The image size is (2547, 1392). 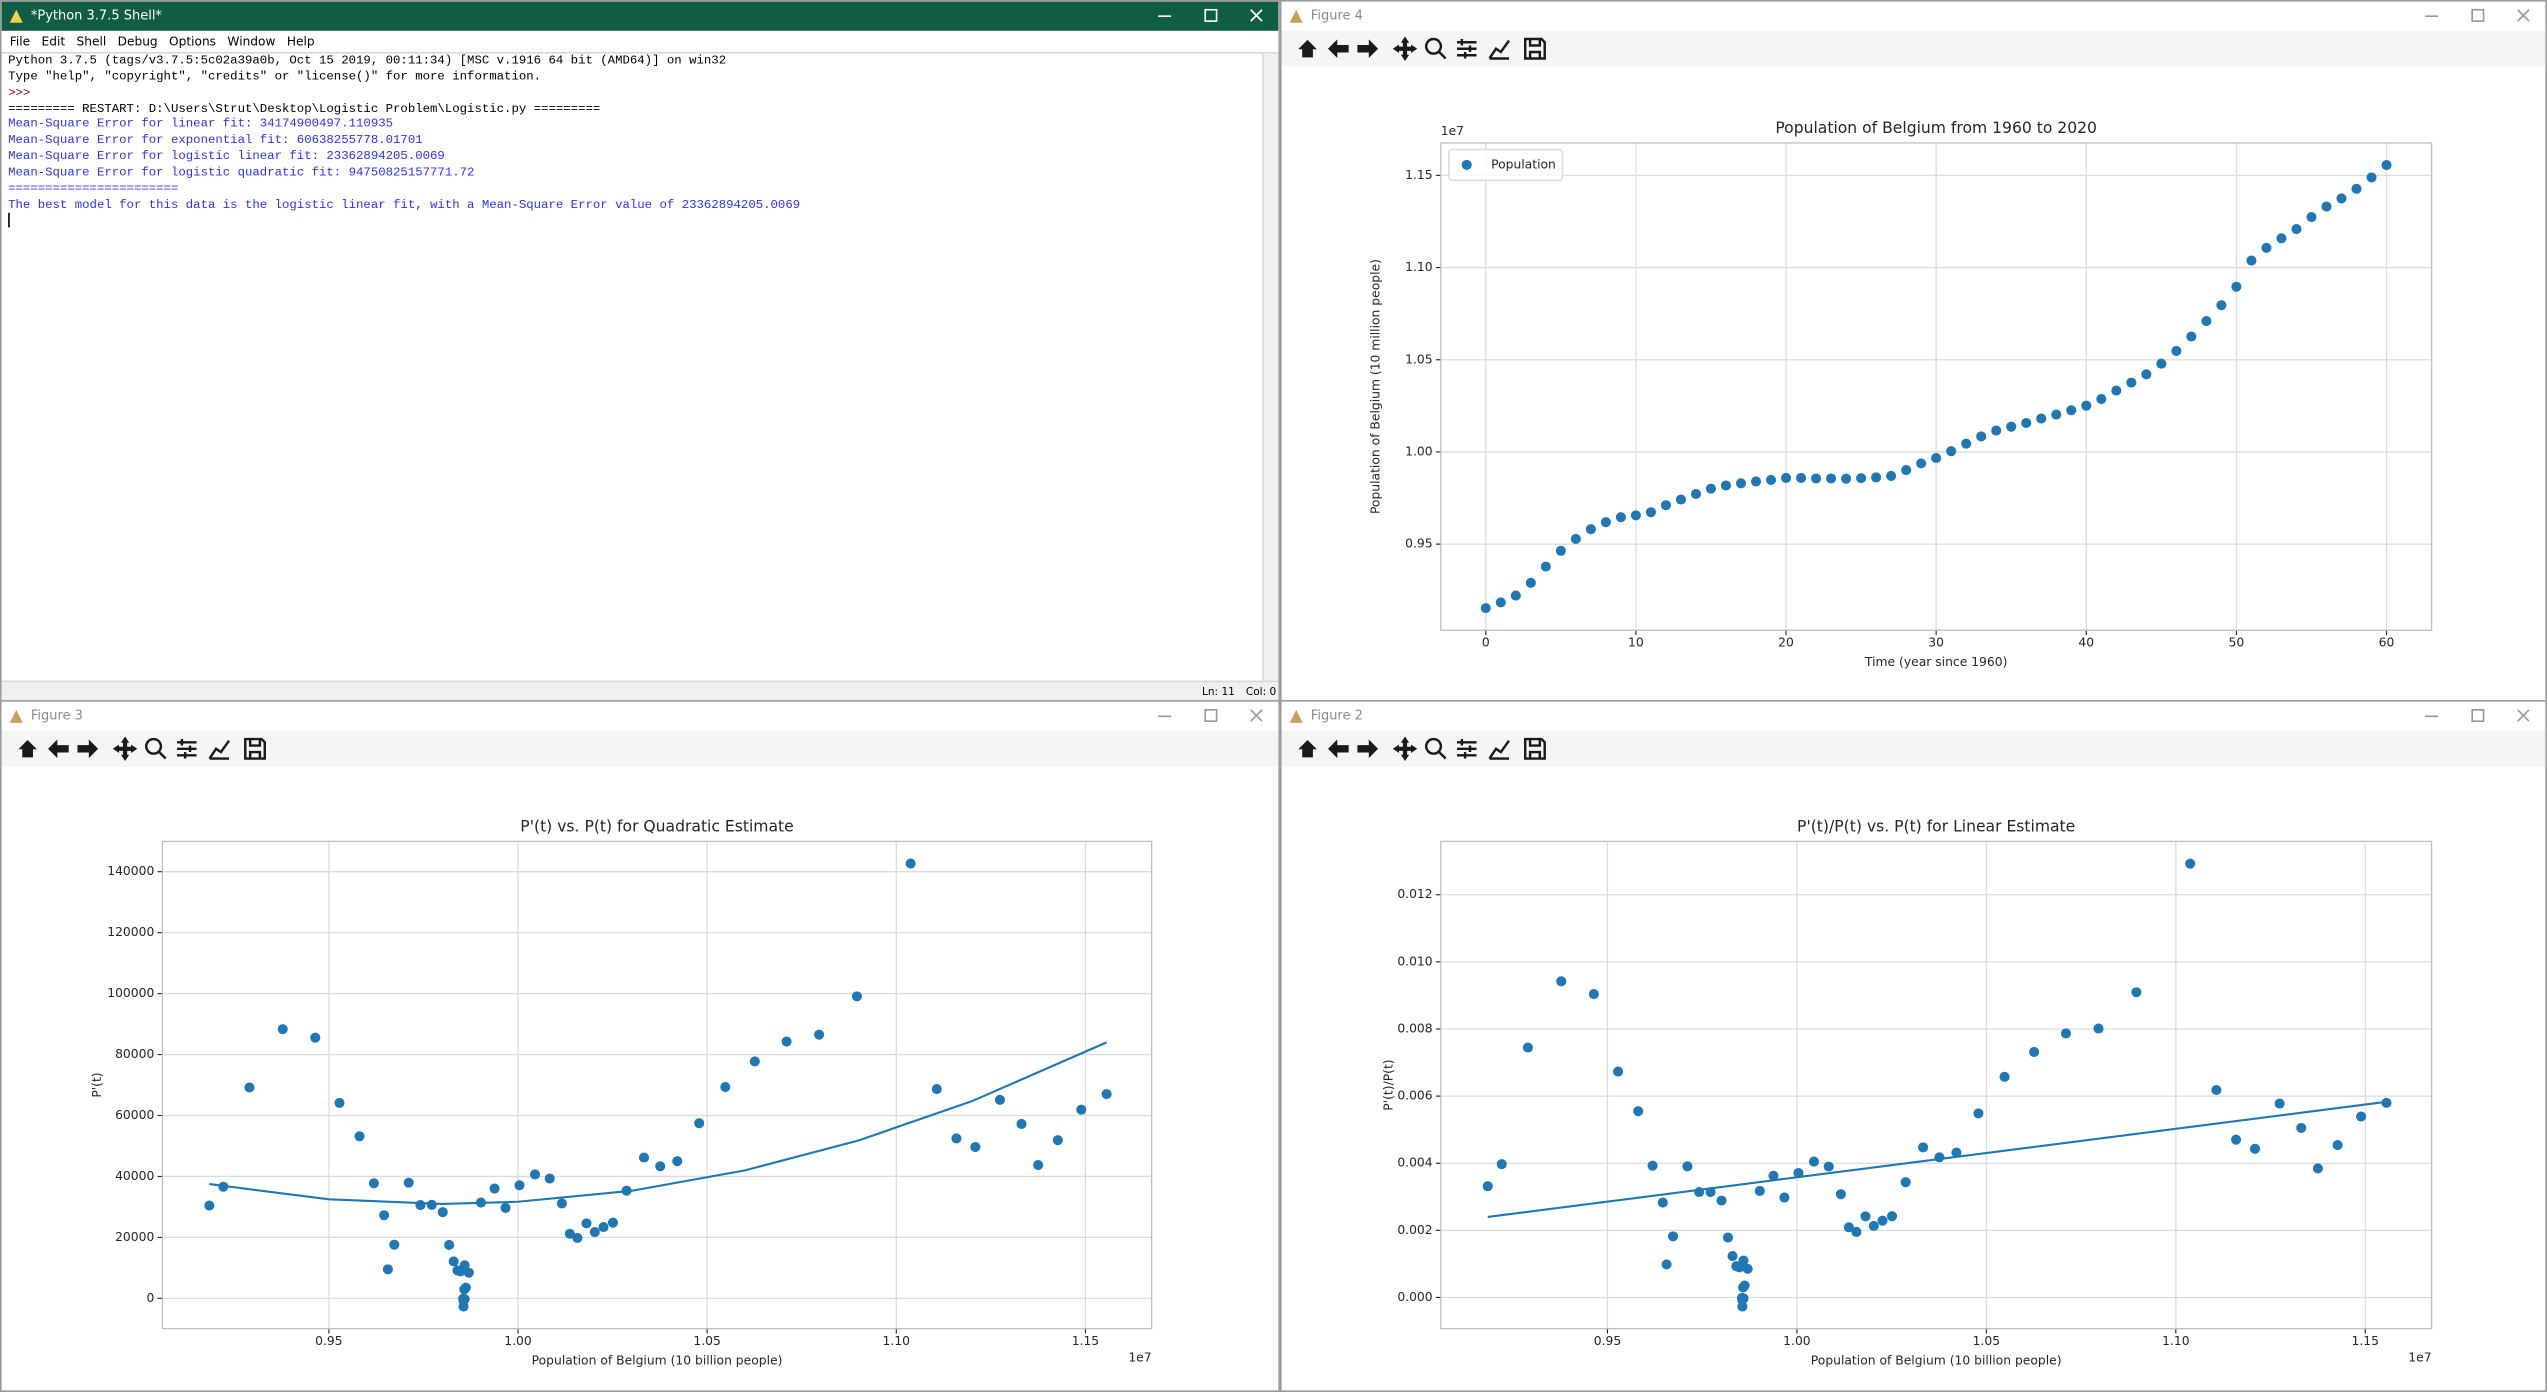 What do you see at coordinates (1936, 643) in the screenshot?
I see `x-tick-label: 30` at bounding box center [1936, 643].